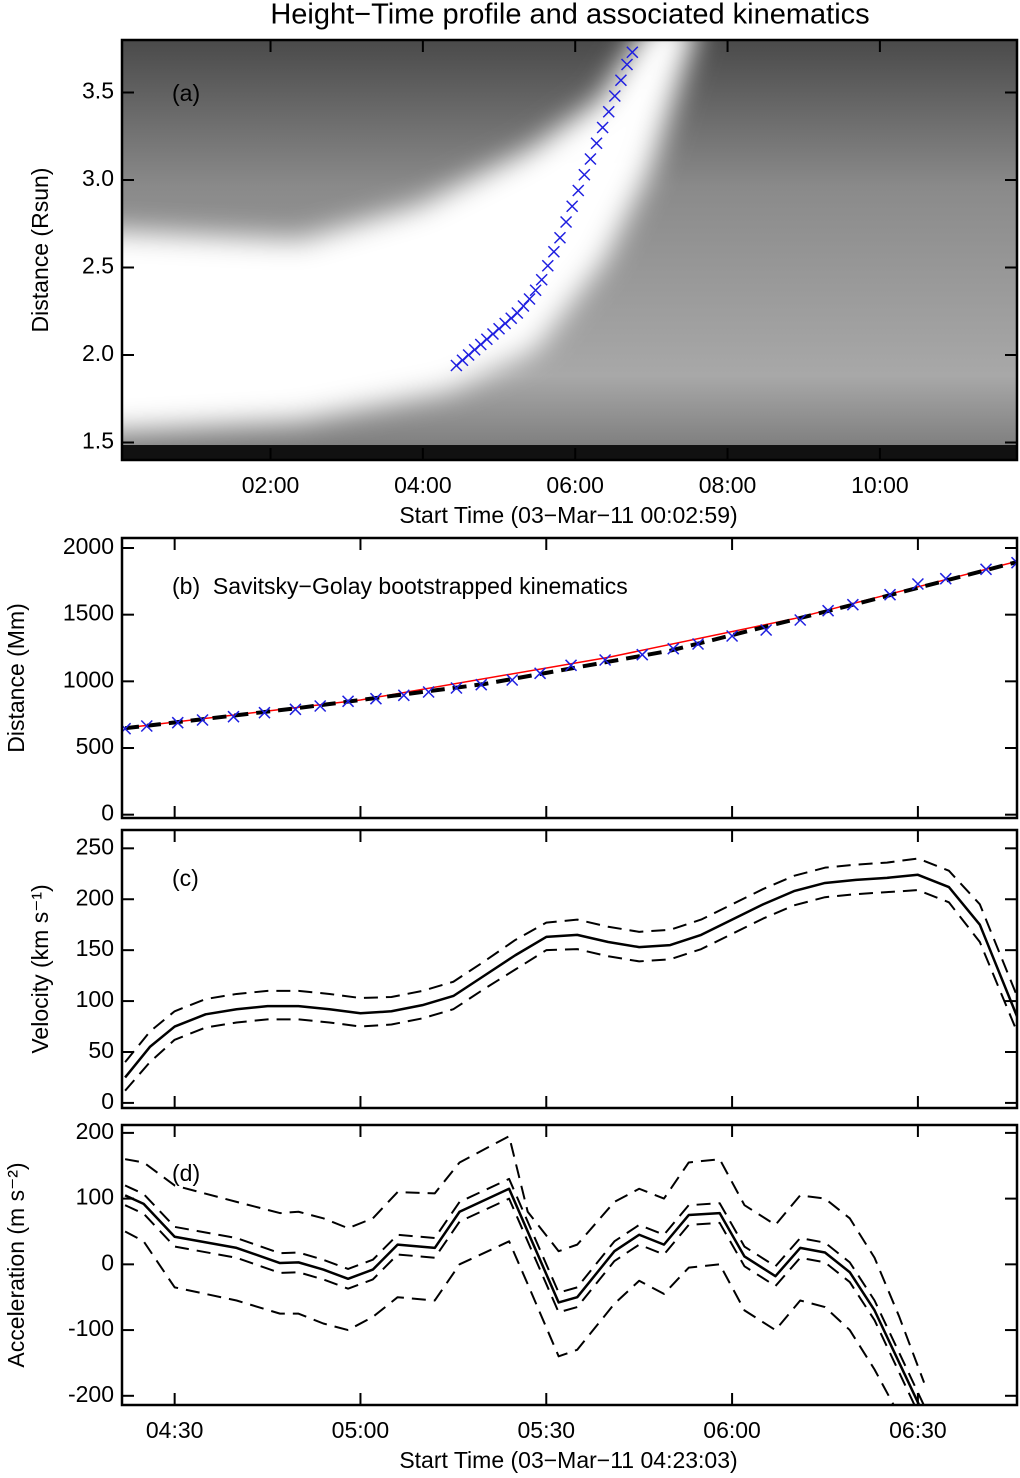 Image resolution: width=1020 pixels, height=1478 pixels. What do you see at coordinates (88, 679) in the screenshot?
I see `y-tick-label: 1000` at bounding box center [88, 679].